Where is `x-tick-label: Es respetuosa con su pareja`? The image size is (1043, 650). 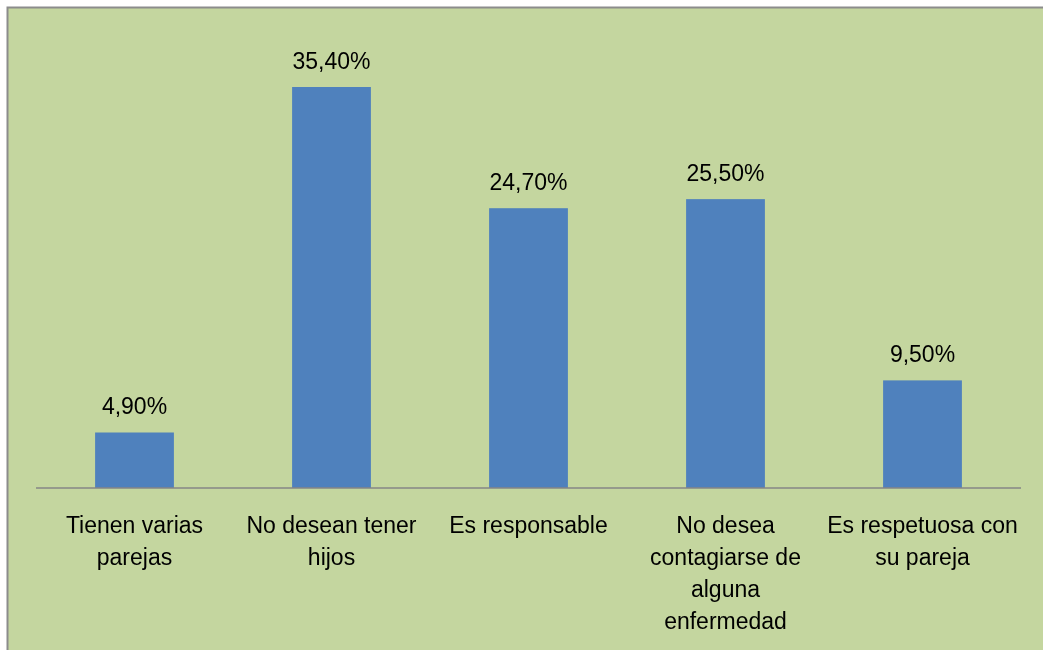
x-tick-label: Es respetuosa con su pareja is located at coordinates (922, 541).